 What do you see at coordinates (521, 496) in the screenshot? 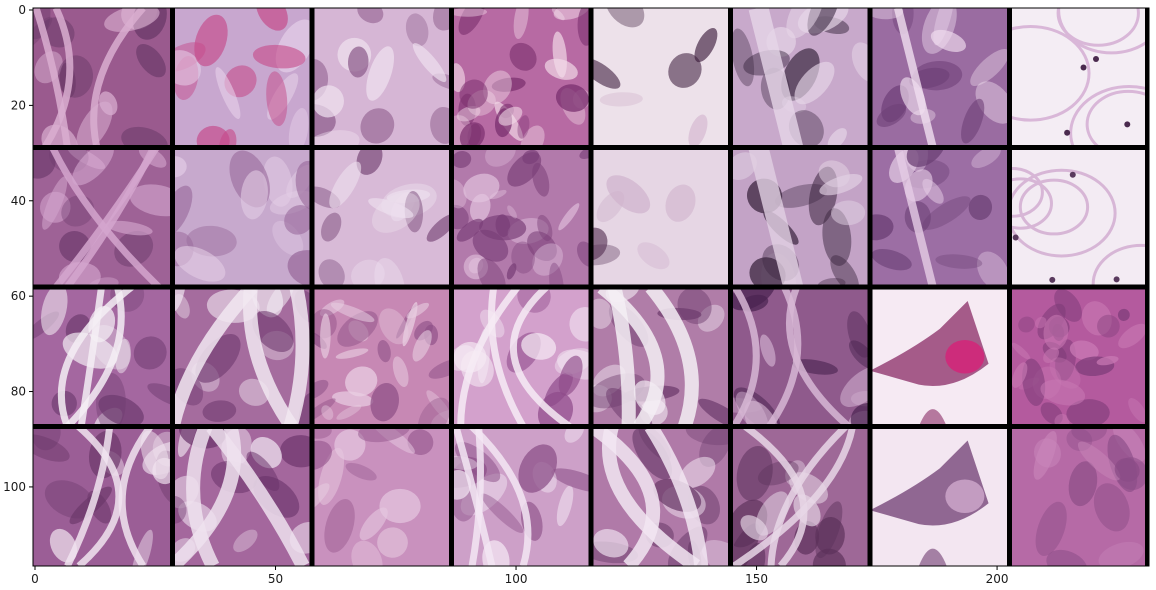
I see `tile-r4-c4` at bounding box center [521, 496].